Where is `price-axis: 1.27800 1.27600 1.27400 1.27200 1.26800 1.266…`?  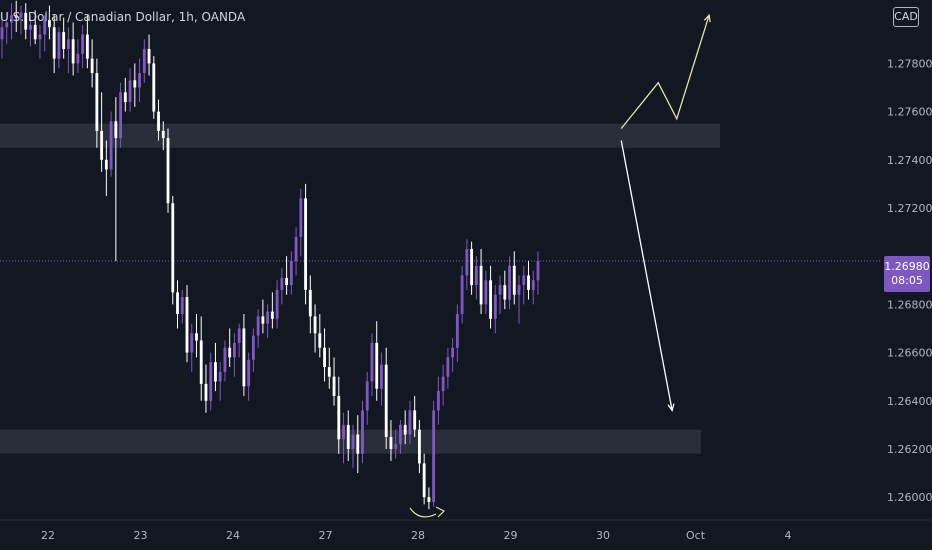
price-axis: 1.27800 1.27600 1.27400 1.27200 1.26800 1.266… is located at coordinates (909, 280).